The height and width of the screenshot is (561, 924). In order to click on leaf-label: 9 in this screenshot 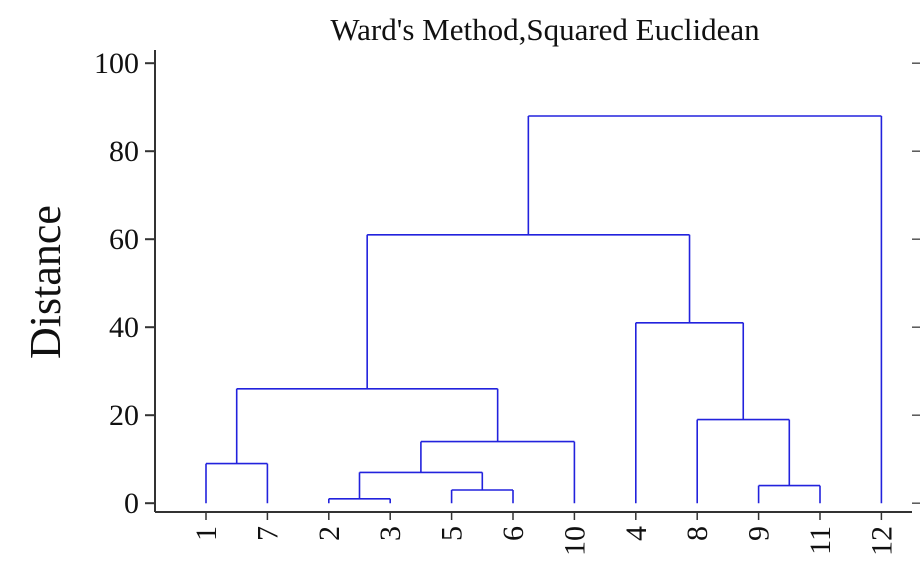, I will do `click(759, 533)`.